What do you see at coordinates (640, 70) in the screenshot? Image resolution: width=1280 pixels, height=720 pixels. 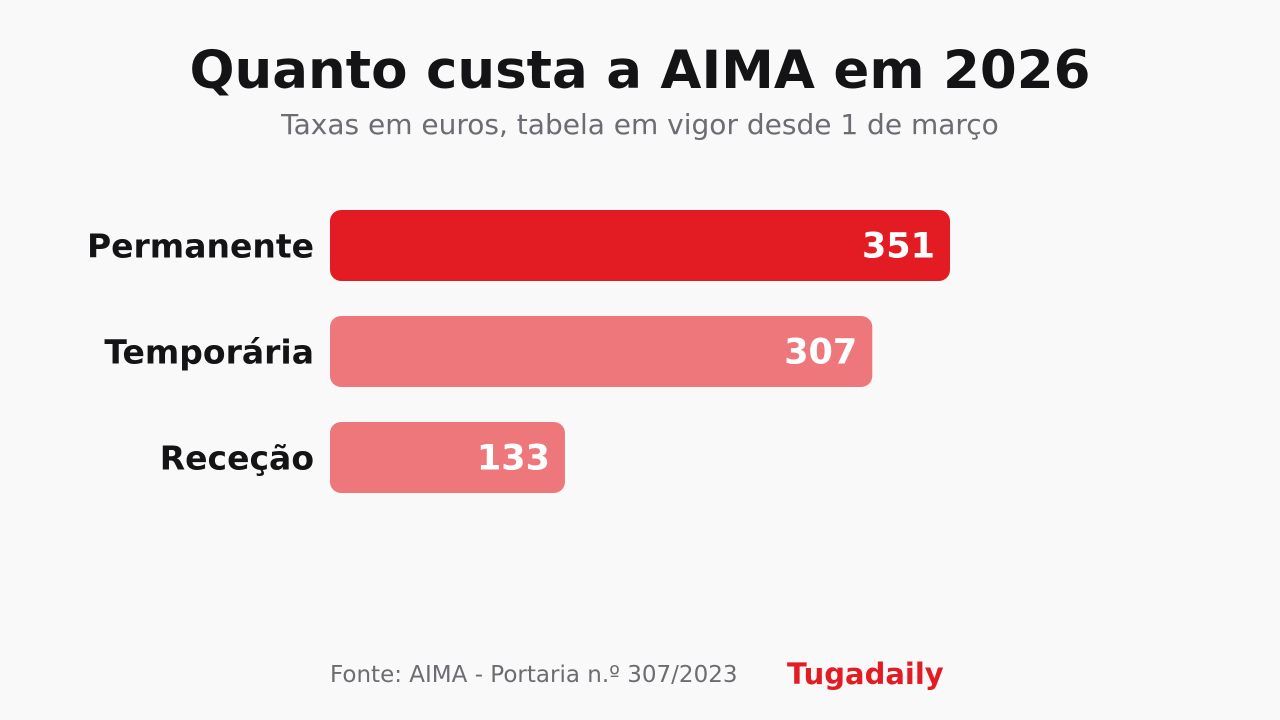 I see `chart-title: Quanto custa a AIMA em 2026` at bounding box center [640, 70].